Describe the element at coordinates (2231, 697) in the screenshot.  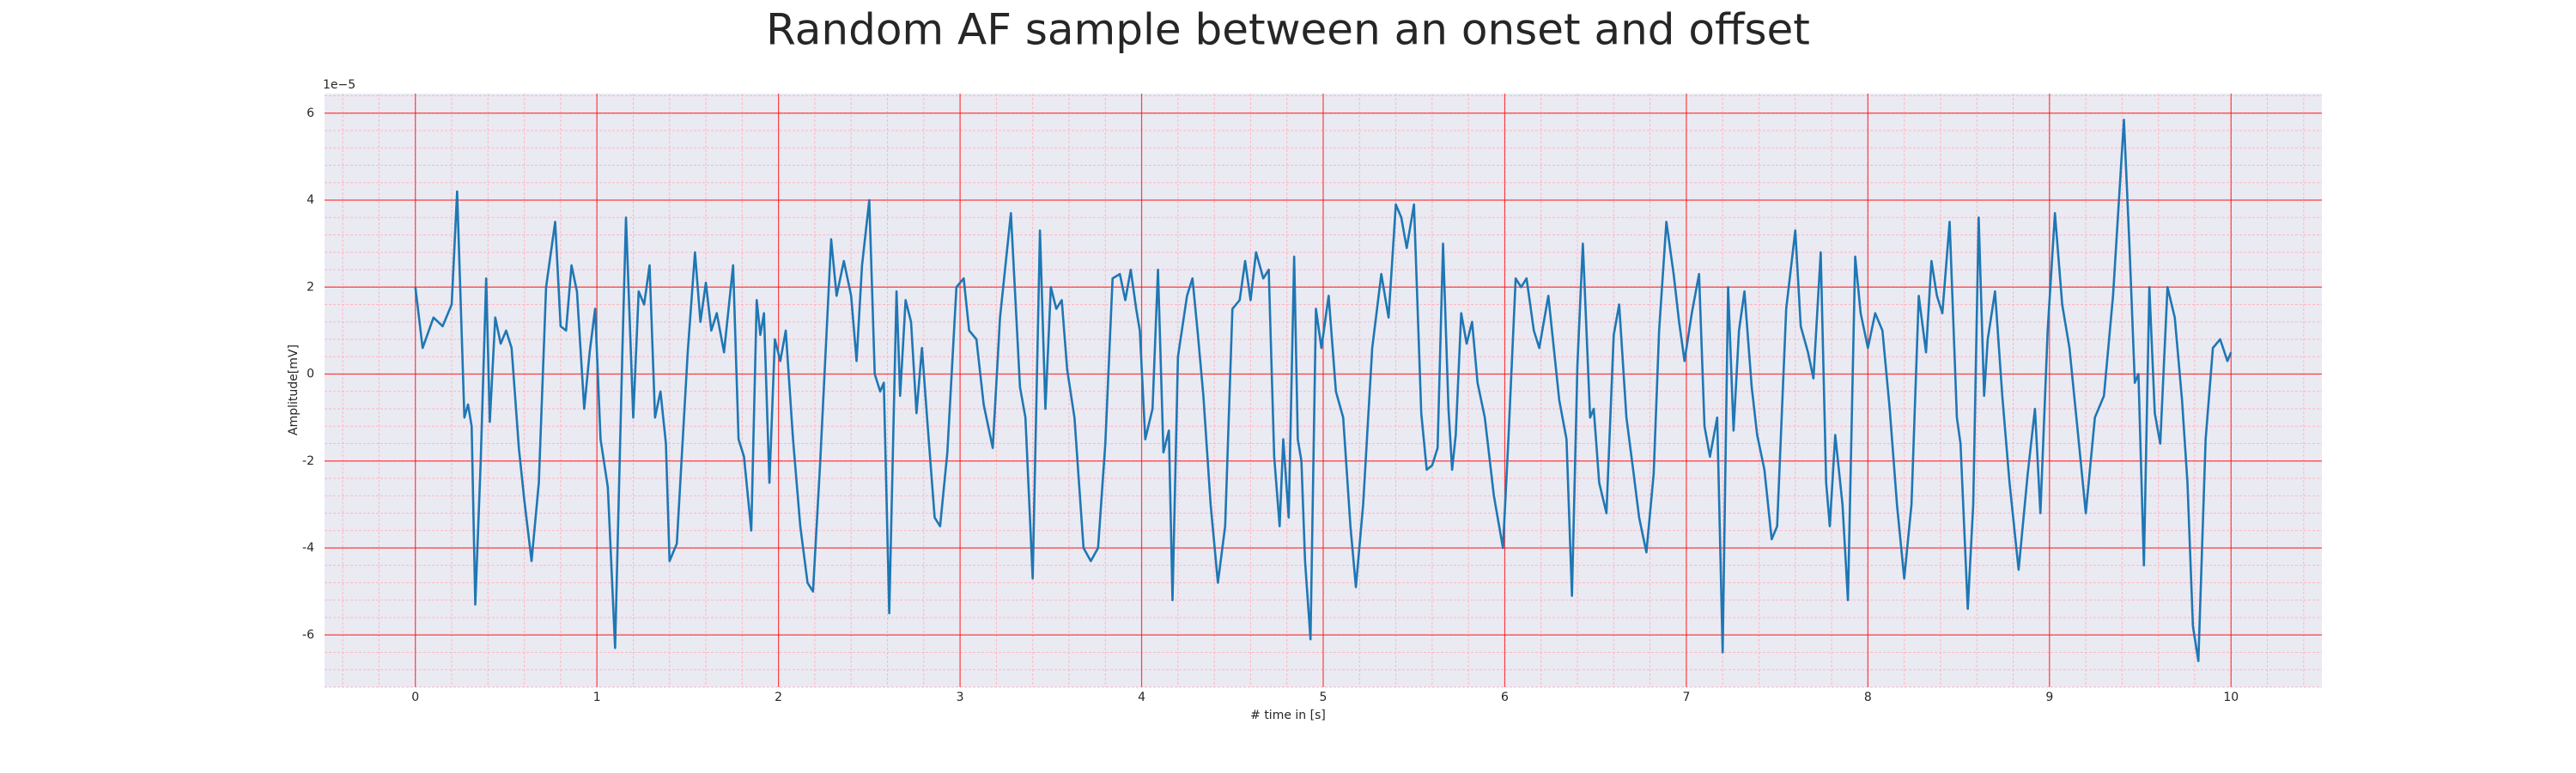
I see `x-tick-label: 10` at that location.